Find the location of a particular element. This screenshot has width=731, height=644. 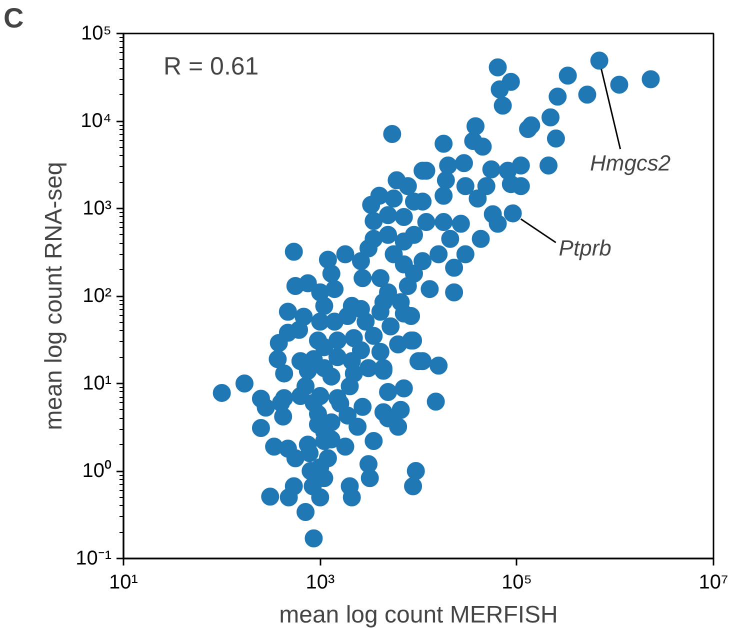

annotation: Hmgcs2 is located at coordinates (630, 163).